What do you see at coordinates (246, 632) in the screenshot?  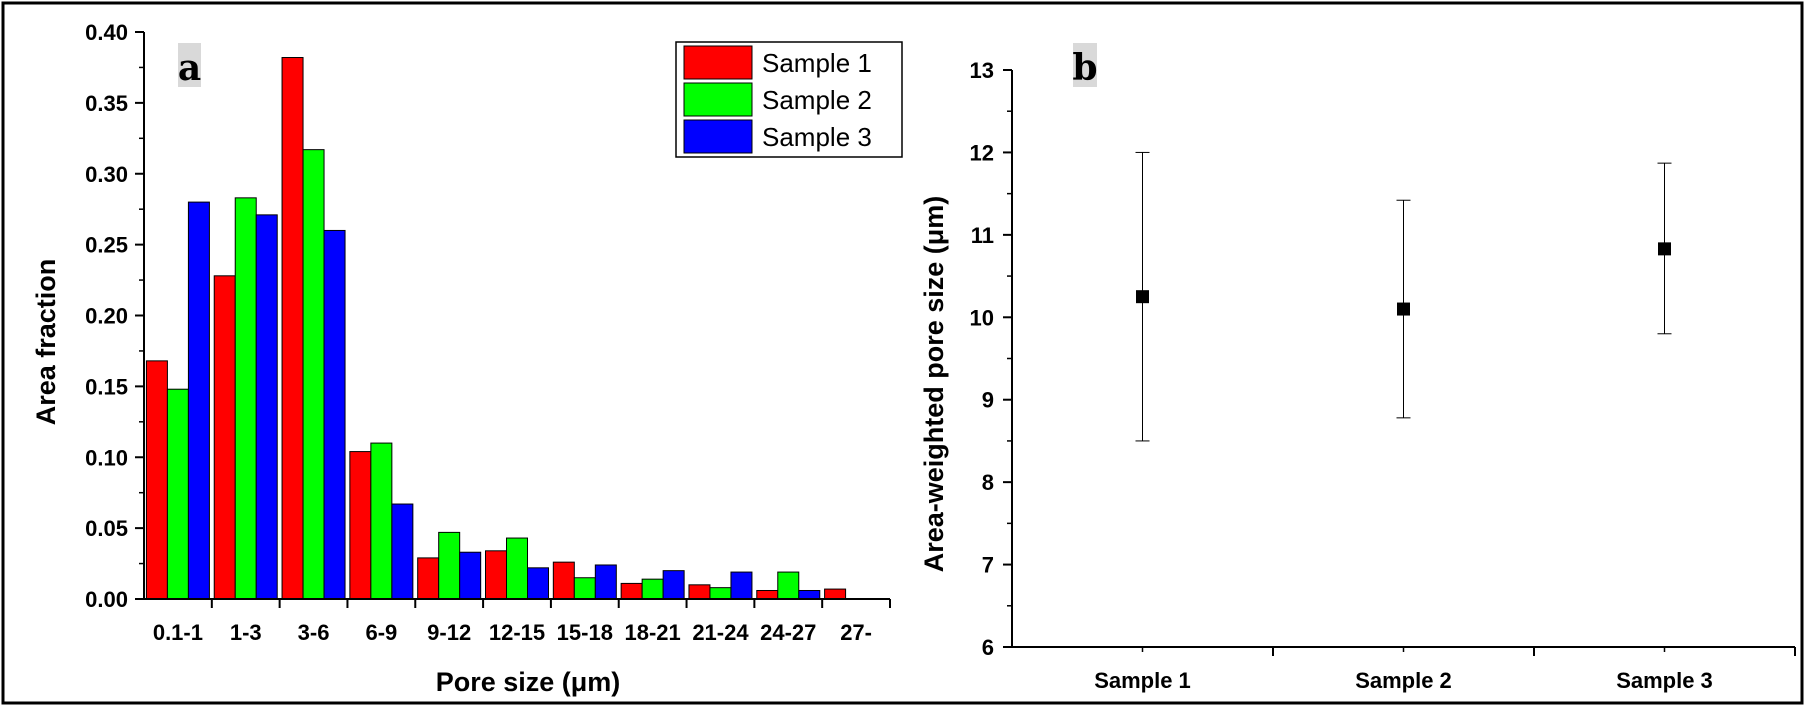 I see `x-tick-label: 1-3` at bounding box center [246, 632].